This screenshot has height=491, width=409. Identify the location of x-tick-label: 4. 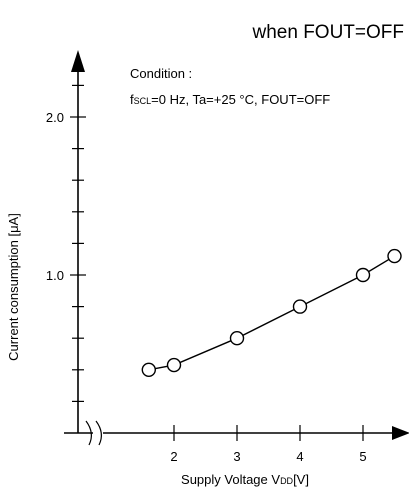
(299, 456).